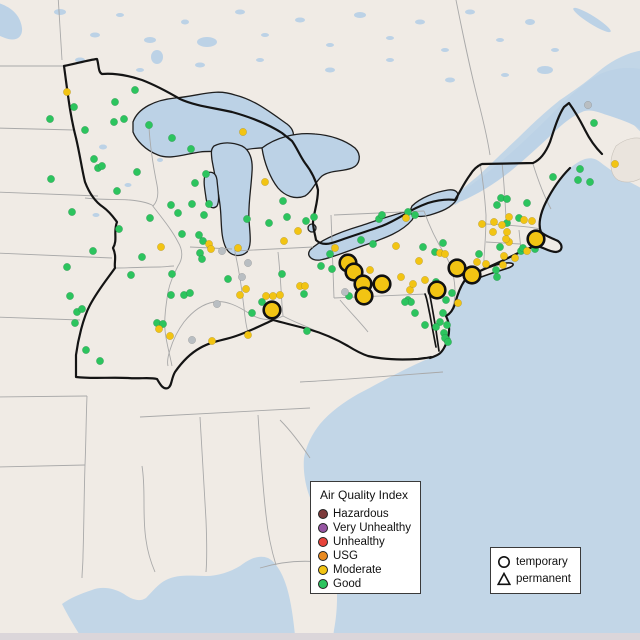 The height and width of the screenshot is (640, 640). I want to click on marker-type-legend: temporary permanent, so click(535, 570).